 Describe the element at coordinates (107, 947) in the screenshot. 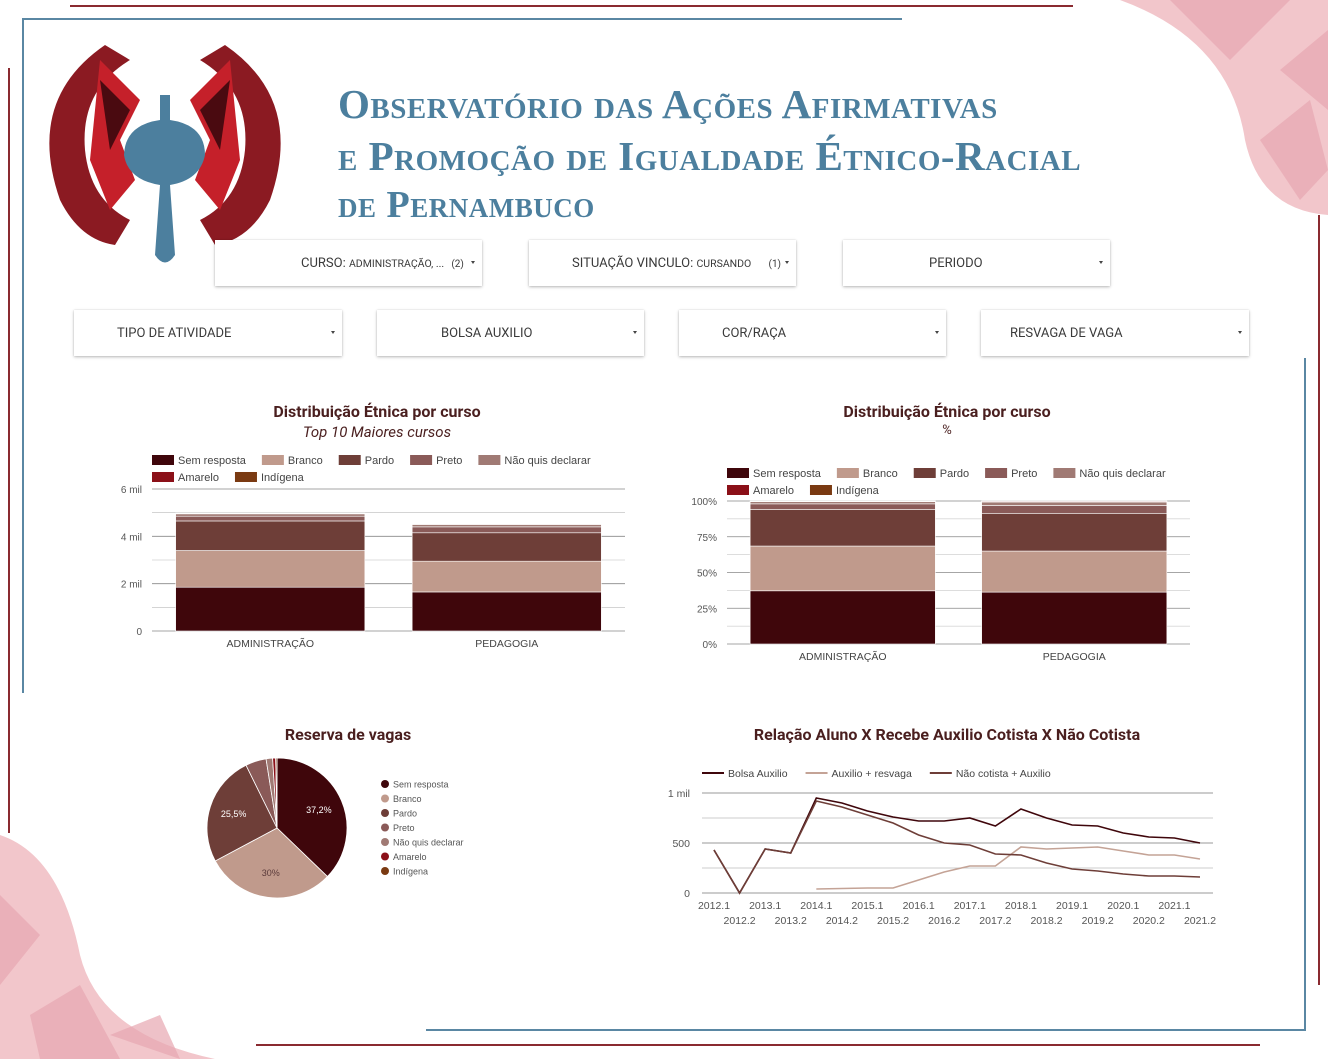

I see `corner-ornament` at that location.